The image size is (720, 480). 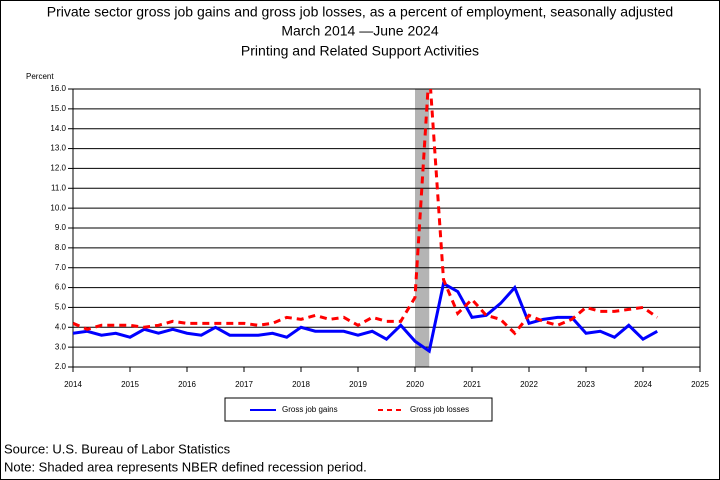 What do you see at coordinates (59, 187) in the screenshot?
I see `y-tick-label: 11.0` at bounding box center [59, 187].